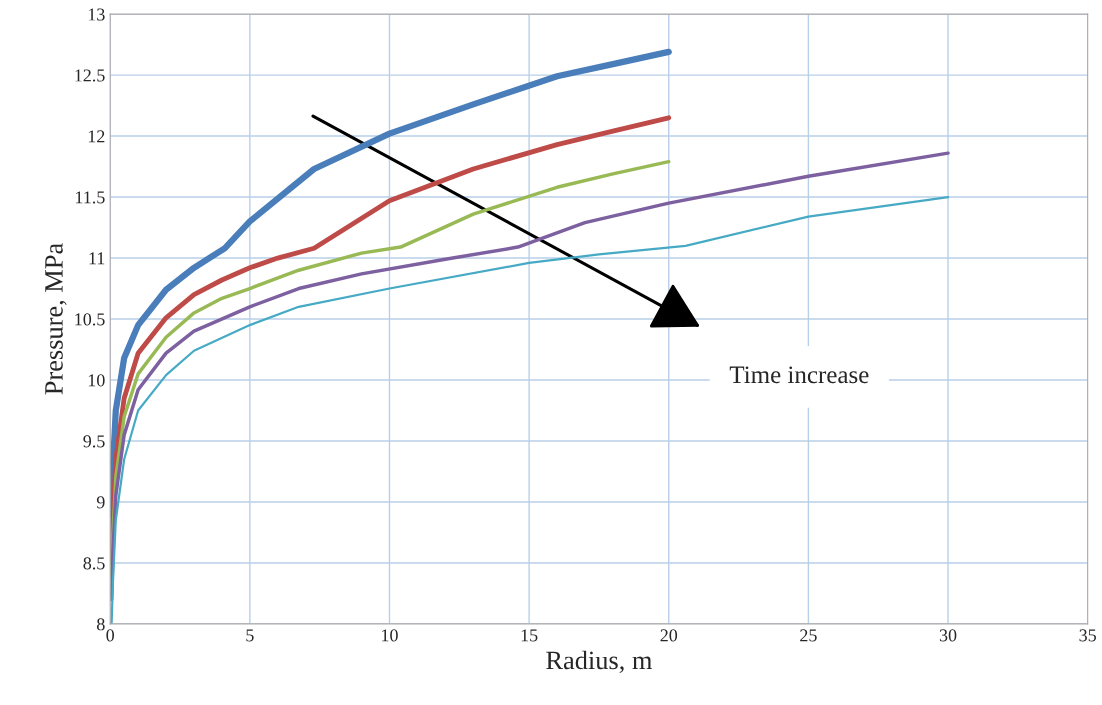  Describe the element at coordinates (808, 635) in the screenshot. I see `x-tick-label: 25` at that location.